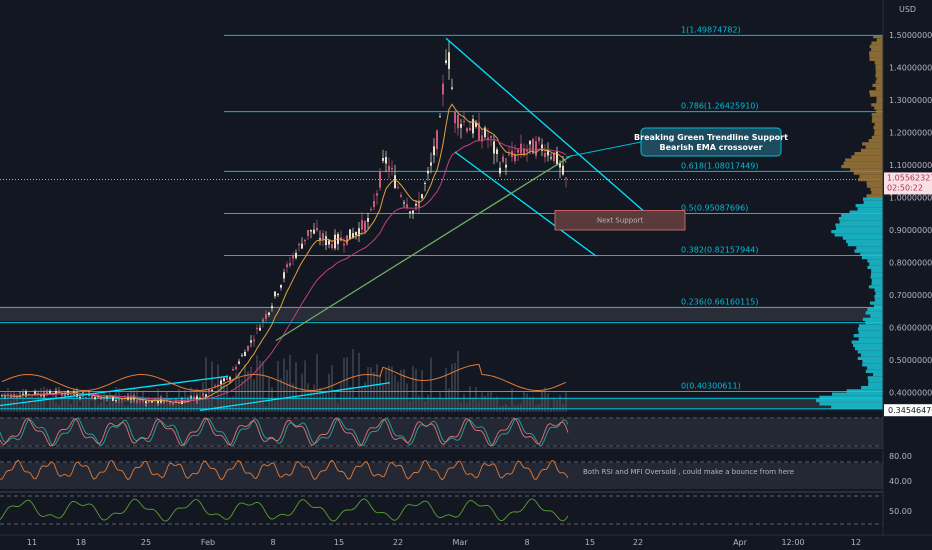 The image size is (932, 550). What do you see at coordinates (466, 542) in the screenshot?
I see `time-axis-bg` at bounding box center [466, 542].